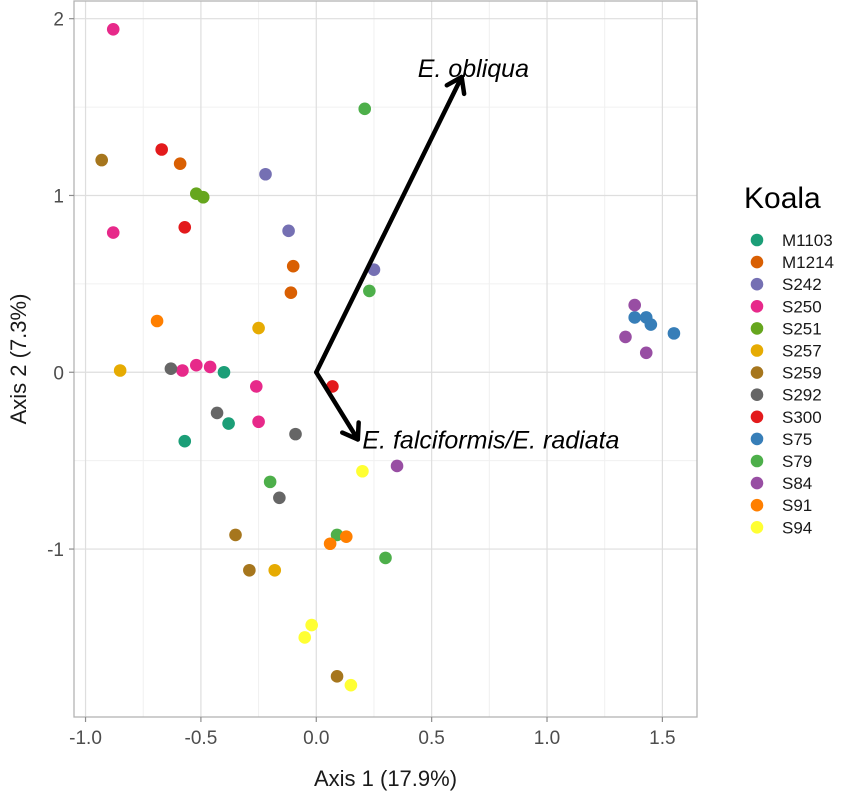  What do you see at coordinates (757, 240) in the screenshot?
I see `legend-key-m1103` at bounding box center [757, 240].